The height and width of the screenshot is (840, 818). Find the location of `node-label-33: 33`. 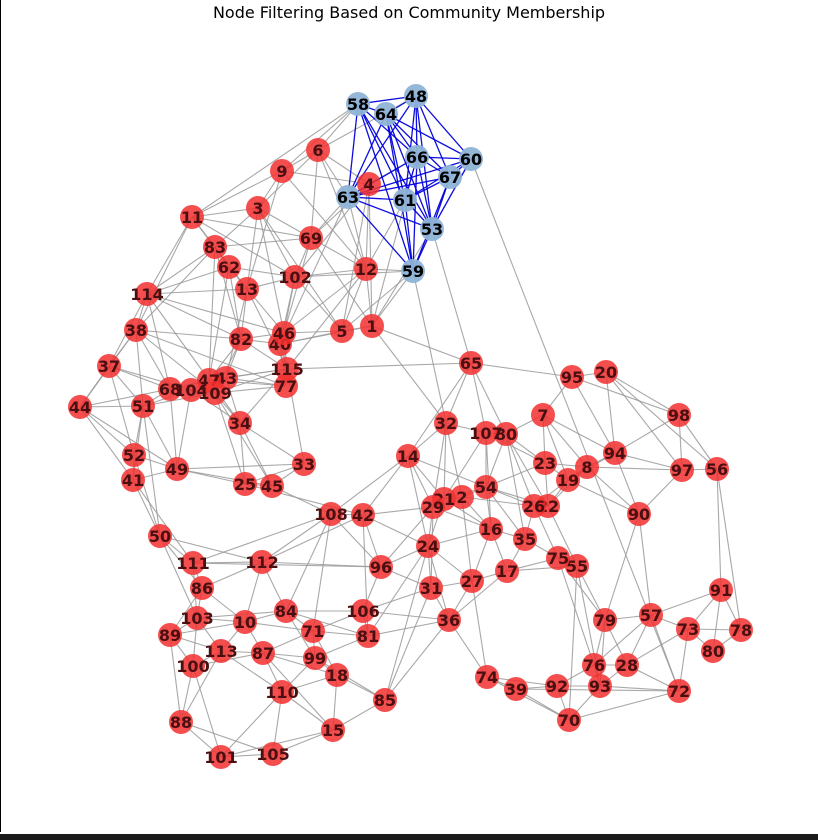

node-label-33: 33 is located at coordinates (304, 464).